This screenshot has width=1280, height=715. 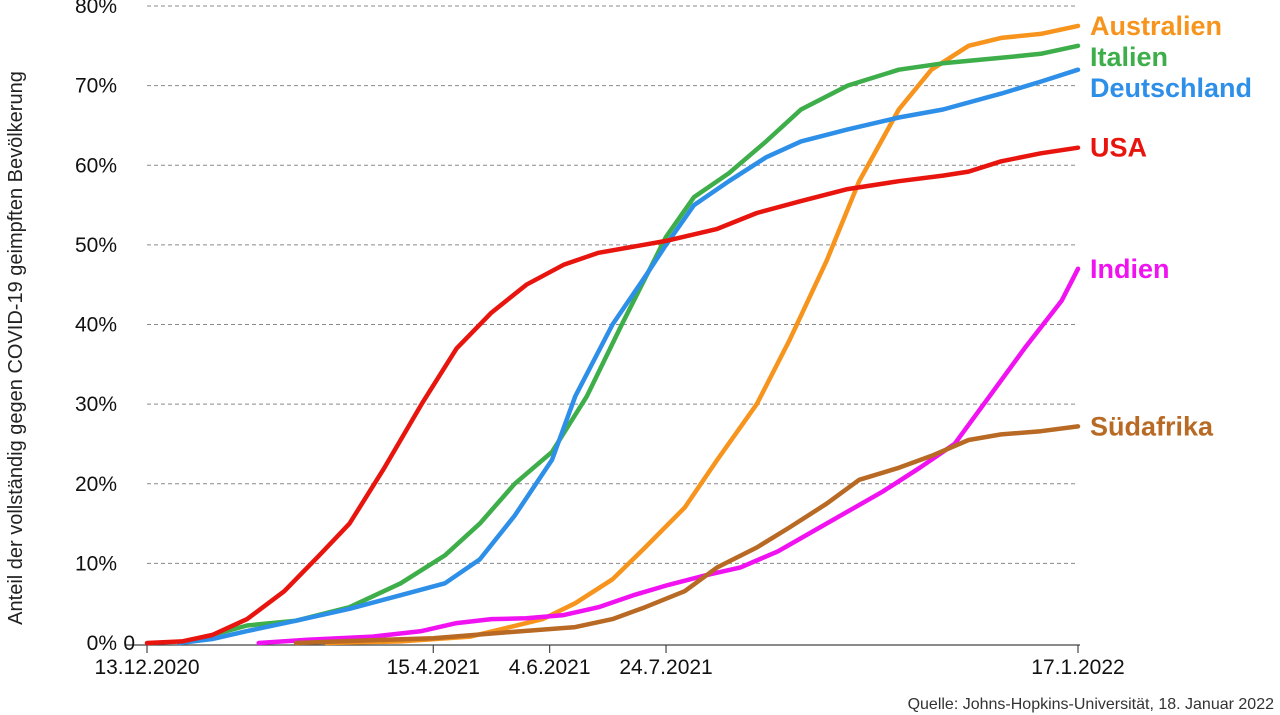 What do you see at coordinates (1171, 88) in the screenshot?
I see `series-label: Deutschland` at bounding box center [1171, 88].